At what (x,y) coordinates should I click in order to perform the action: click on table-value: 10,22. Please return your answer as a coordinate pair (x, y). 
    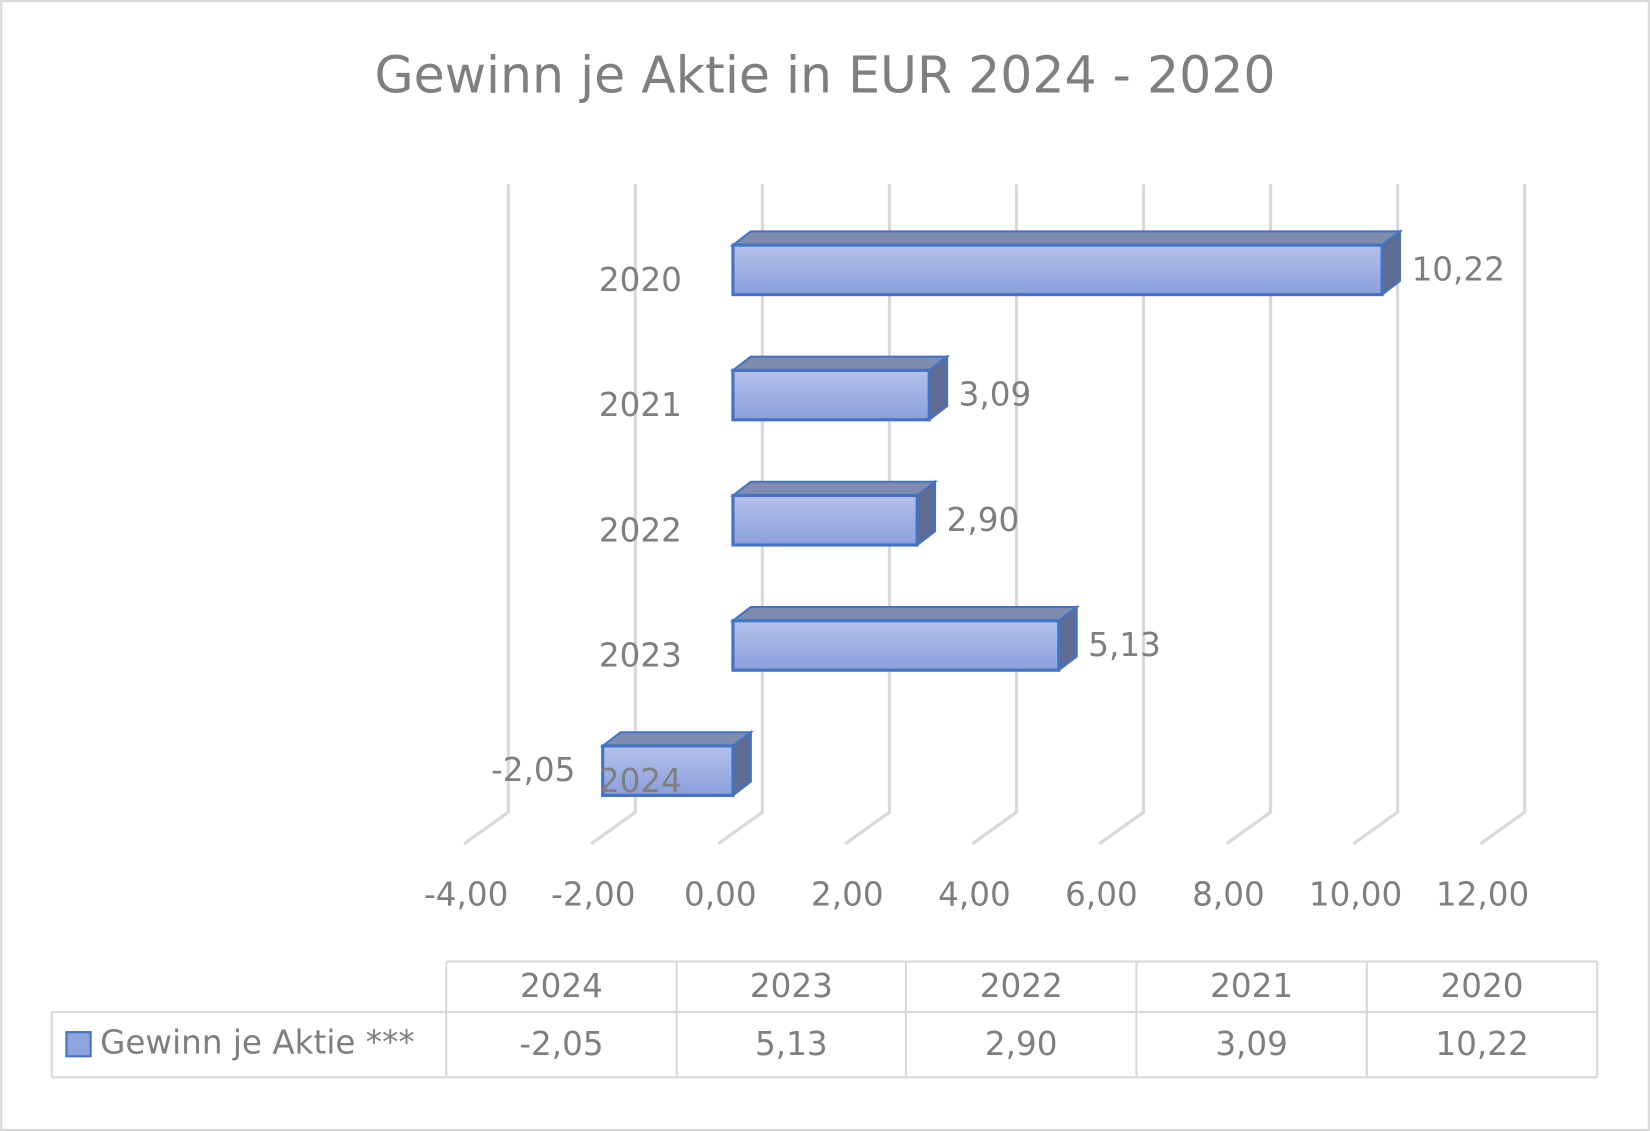
    Looking at the image, I should click on (1481, 1044).